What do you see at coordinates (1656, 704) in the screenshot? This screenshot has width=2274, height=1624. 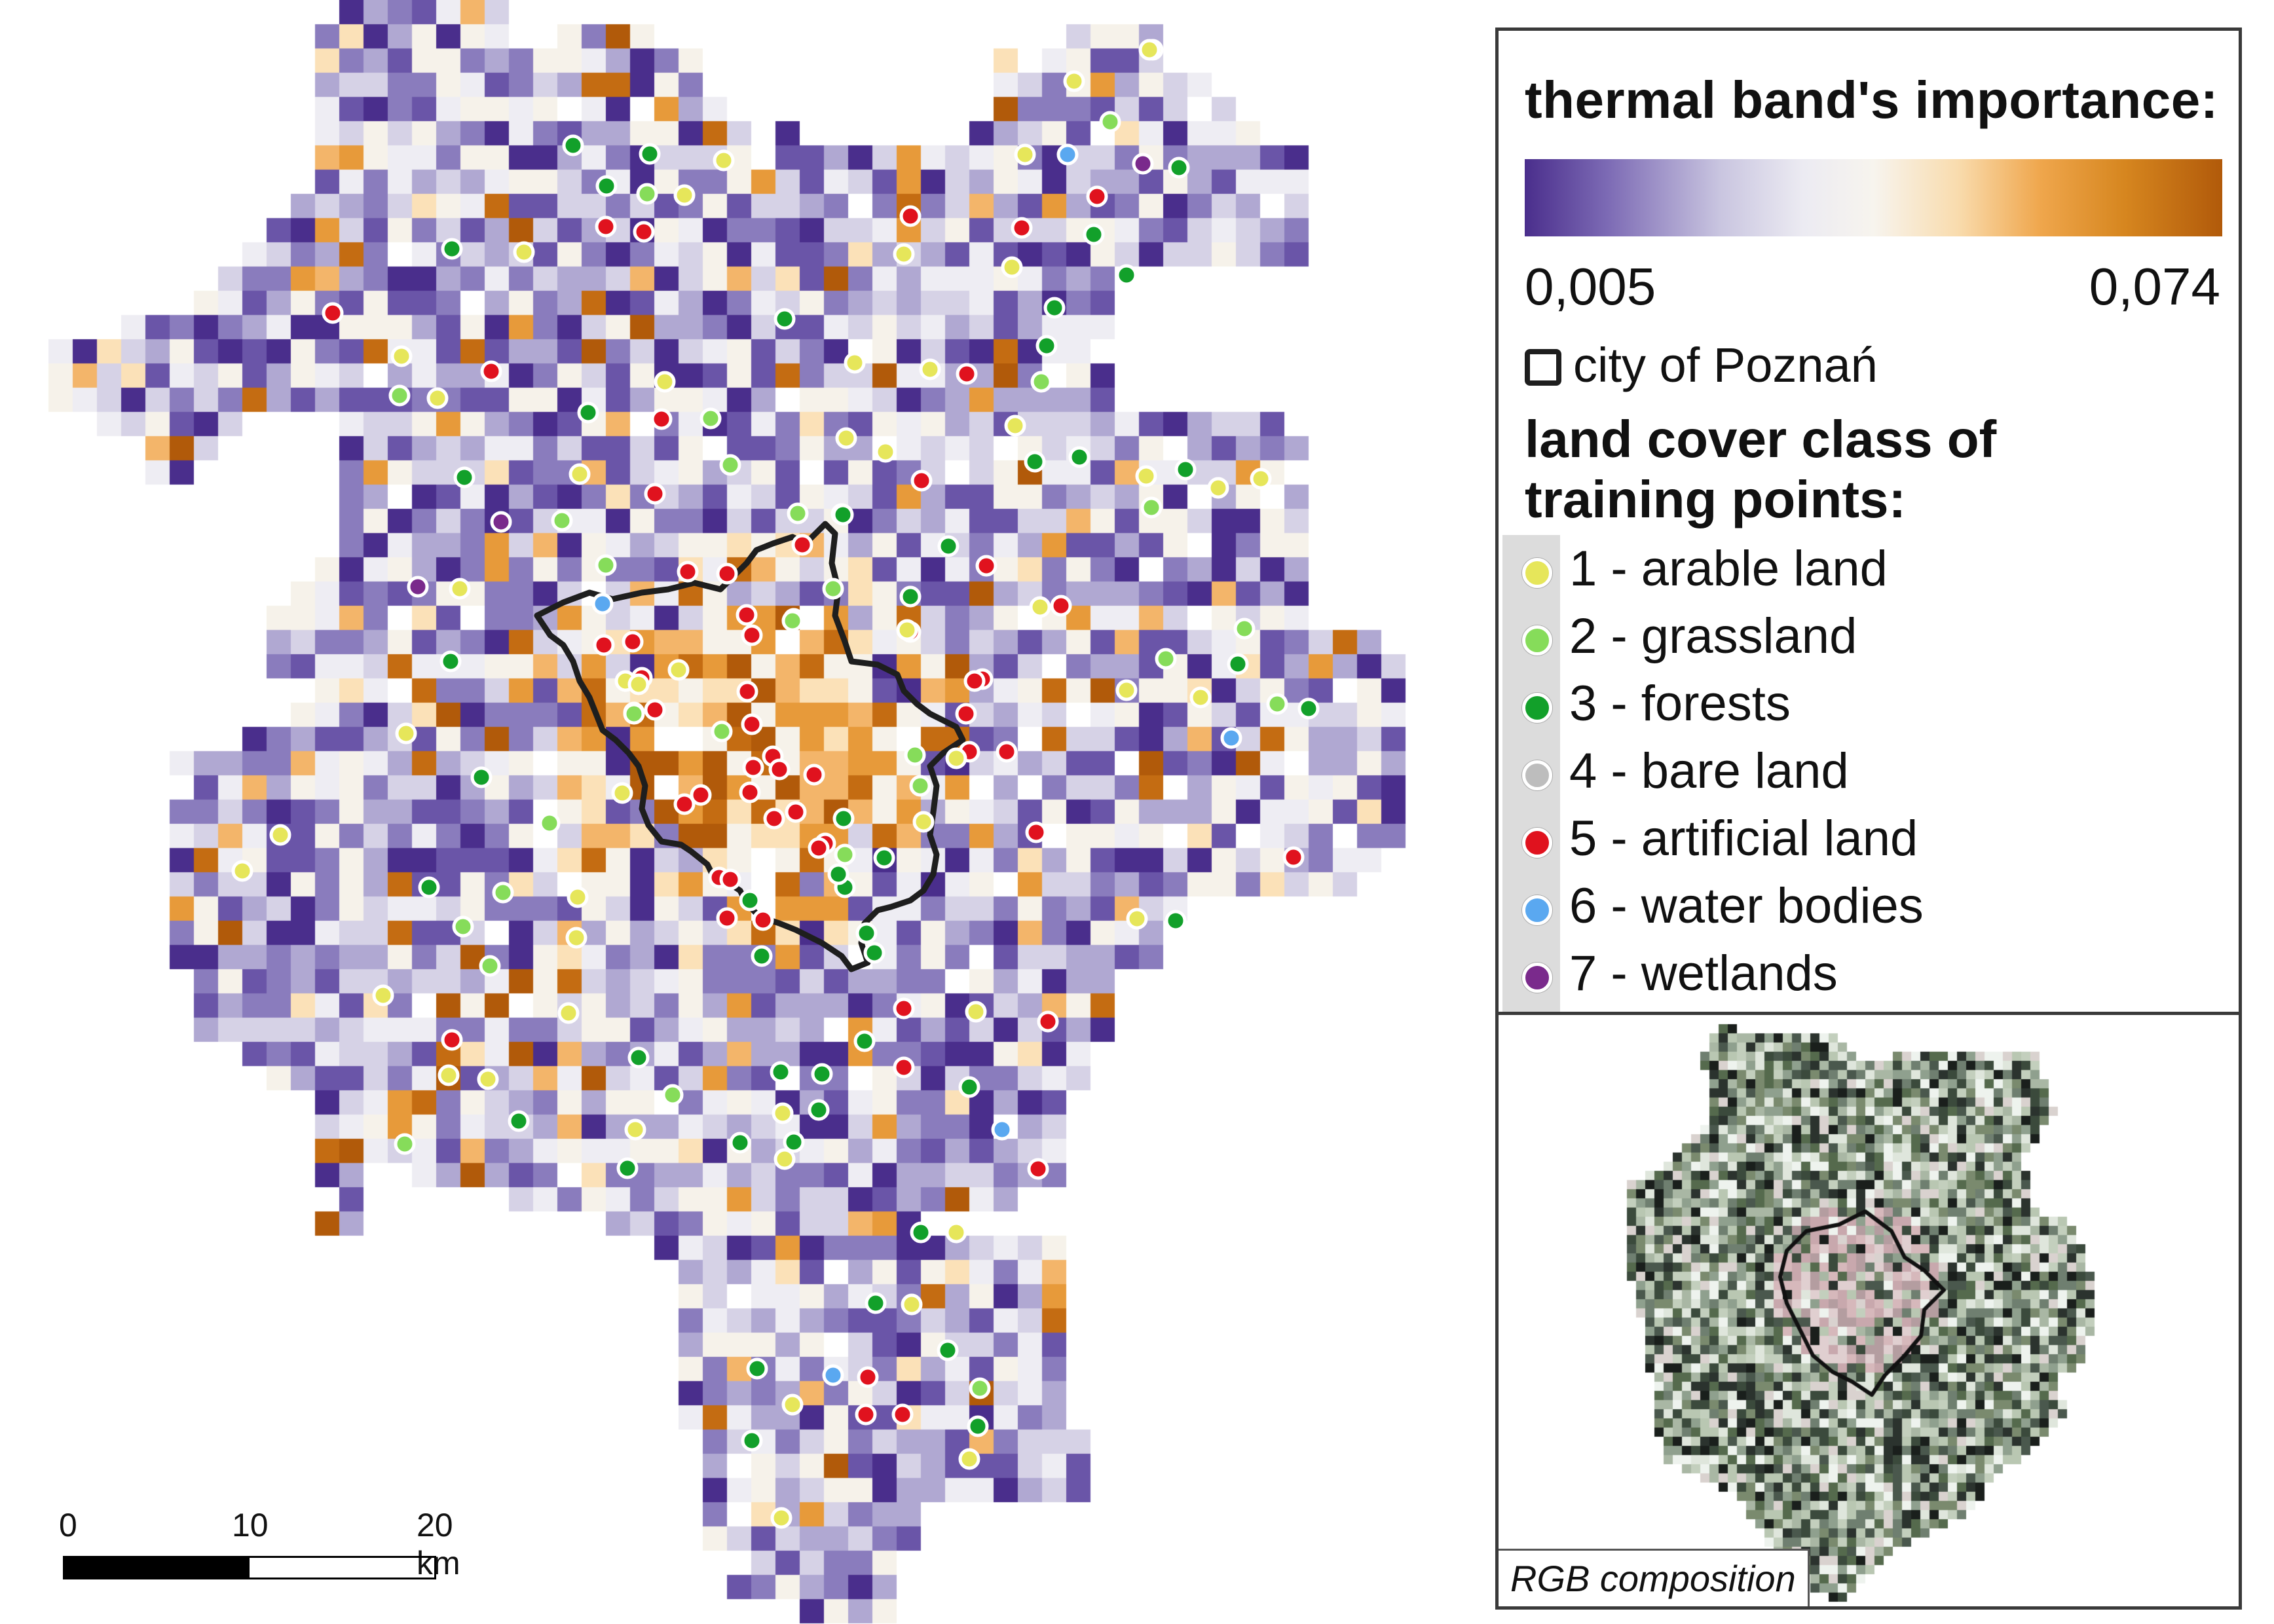 I see `class-item-forests: 3 - forests` at bounding box center [1656, 704].